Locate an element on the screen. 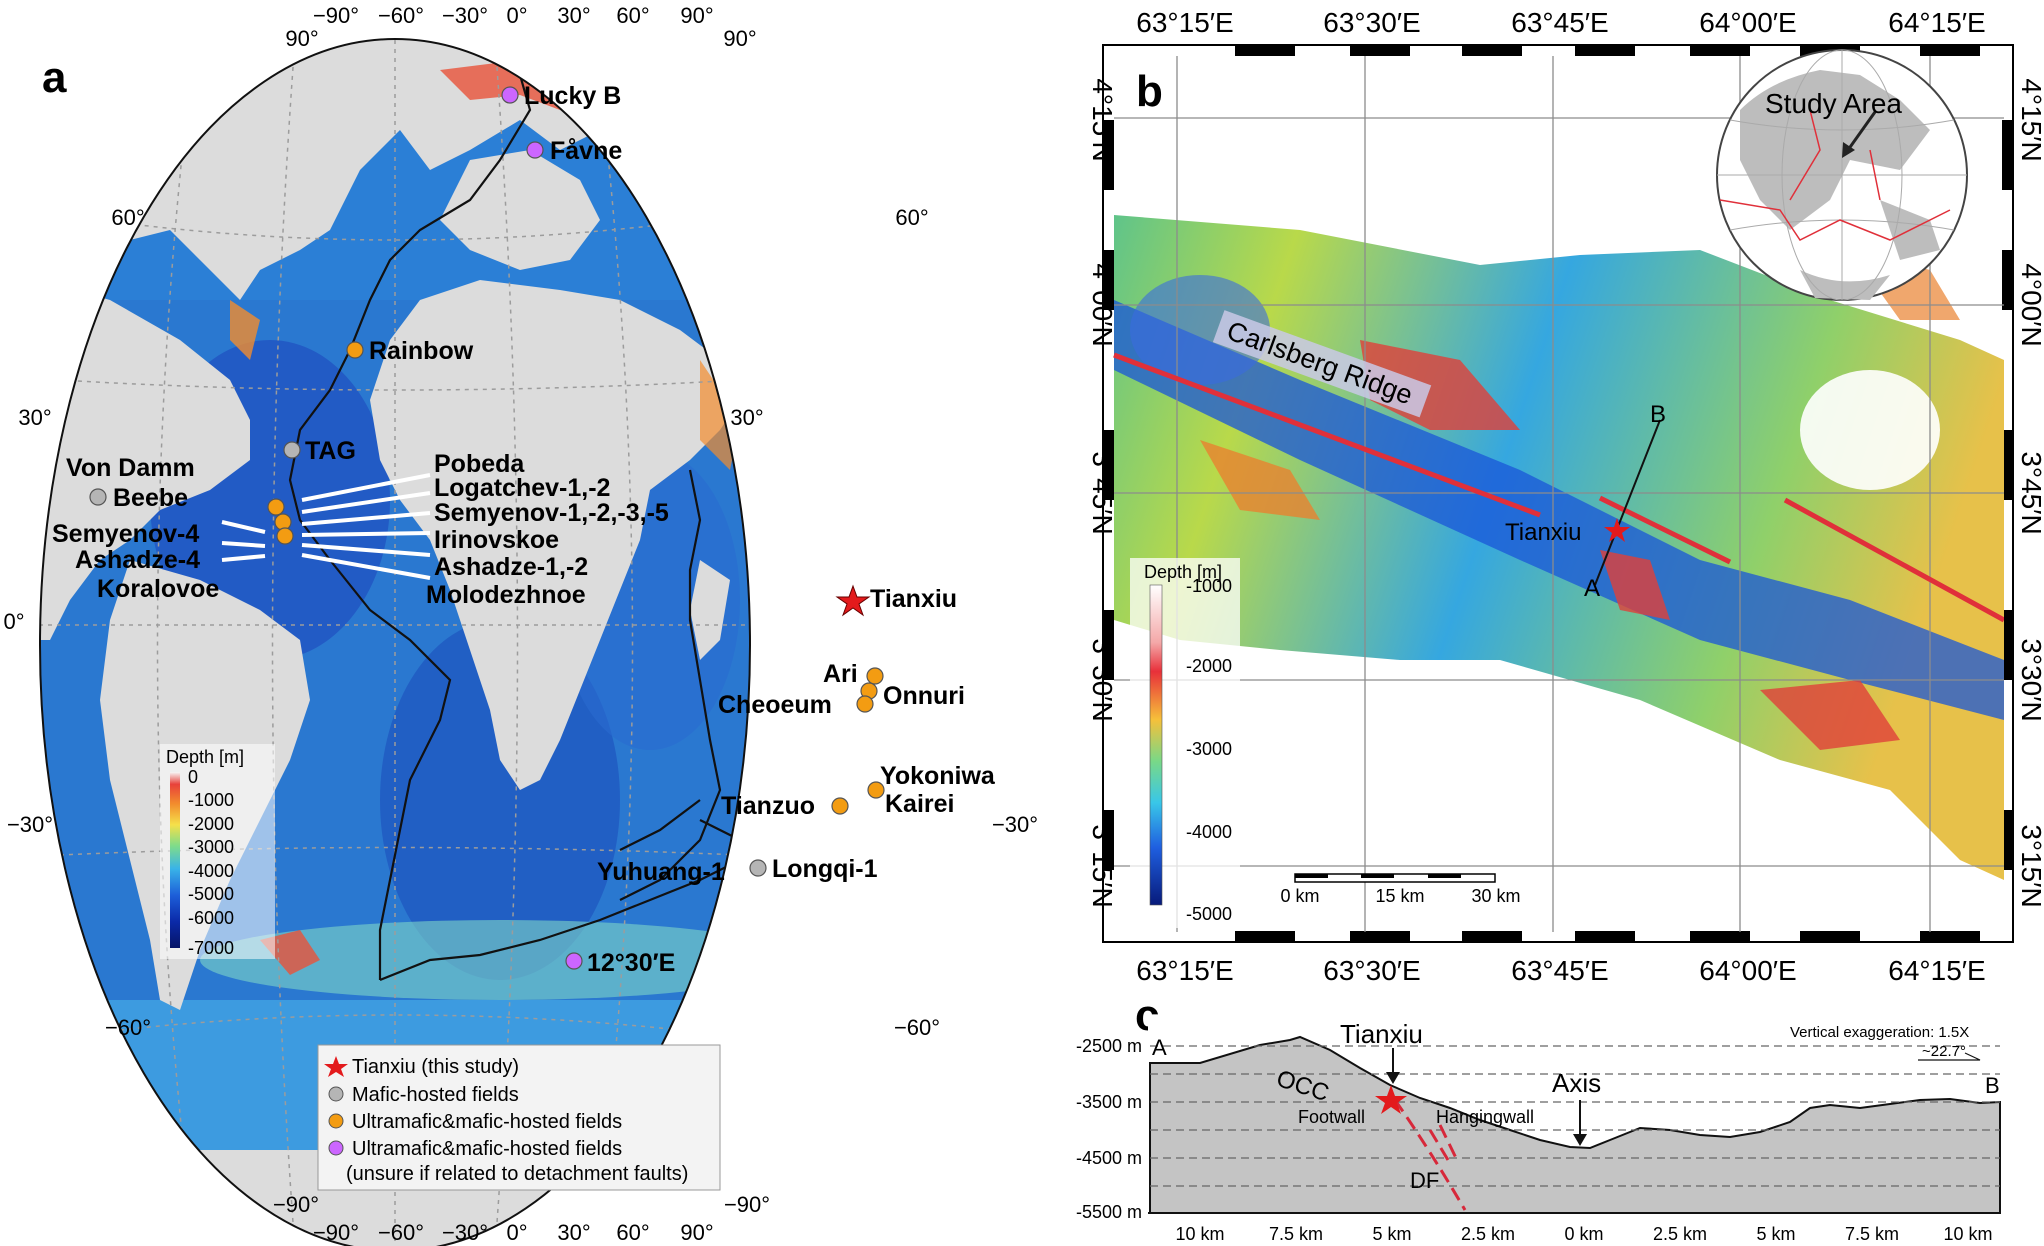  lat-tick: 0° is located at coordinates (13, 621).